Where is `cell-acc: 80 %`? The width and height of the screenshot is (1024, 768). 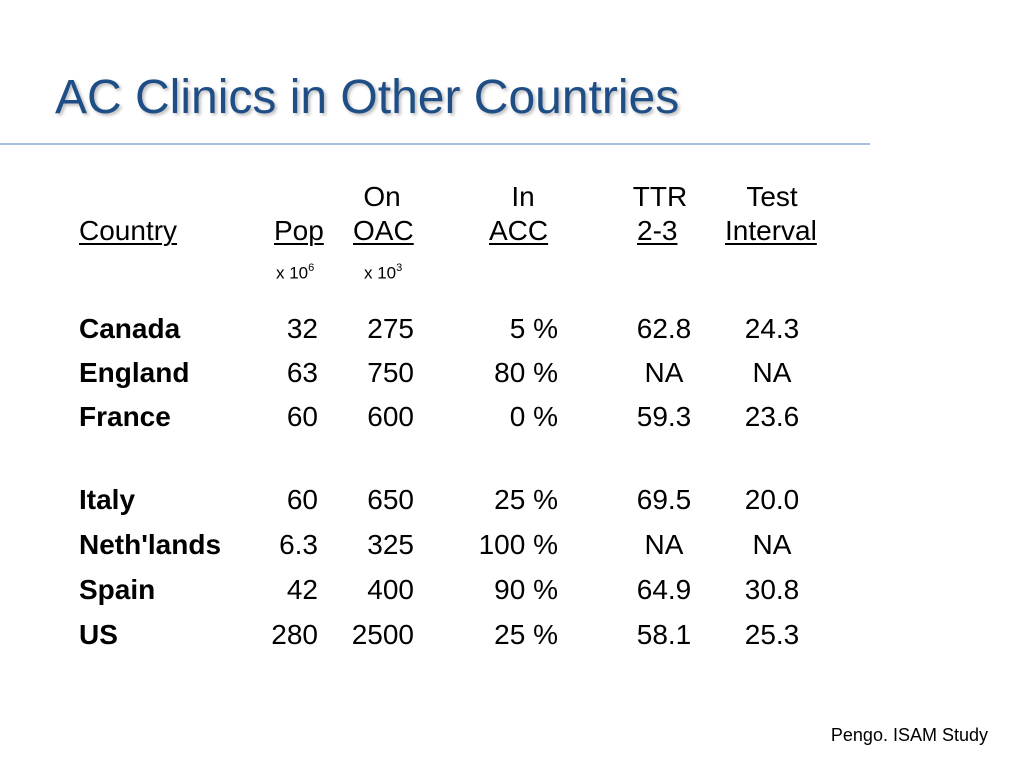 cell-acc: 80 % is located at coordinates (526, 372).